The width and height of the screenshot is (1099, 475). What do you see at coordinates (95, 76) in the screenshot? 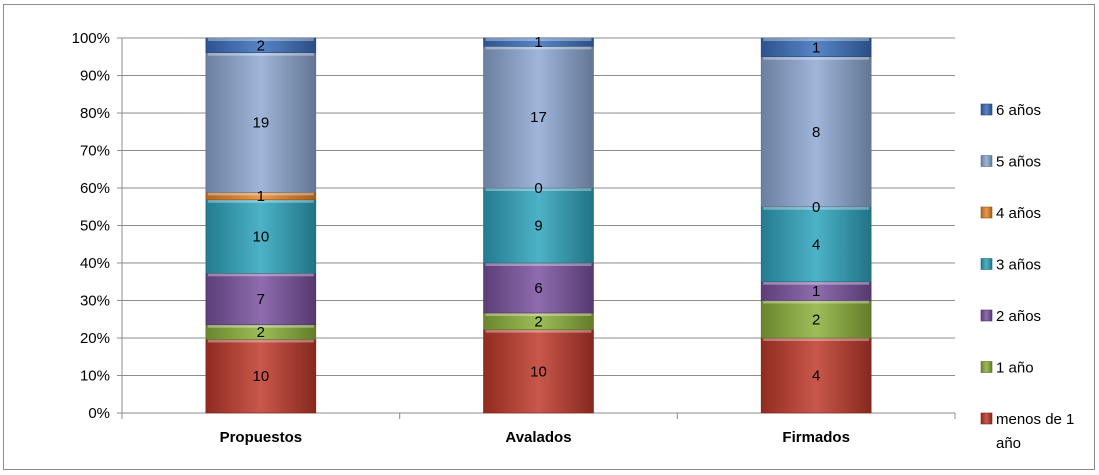
I see `y-tick-label: 90%` at bounding box center [95, 76].